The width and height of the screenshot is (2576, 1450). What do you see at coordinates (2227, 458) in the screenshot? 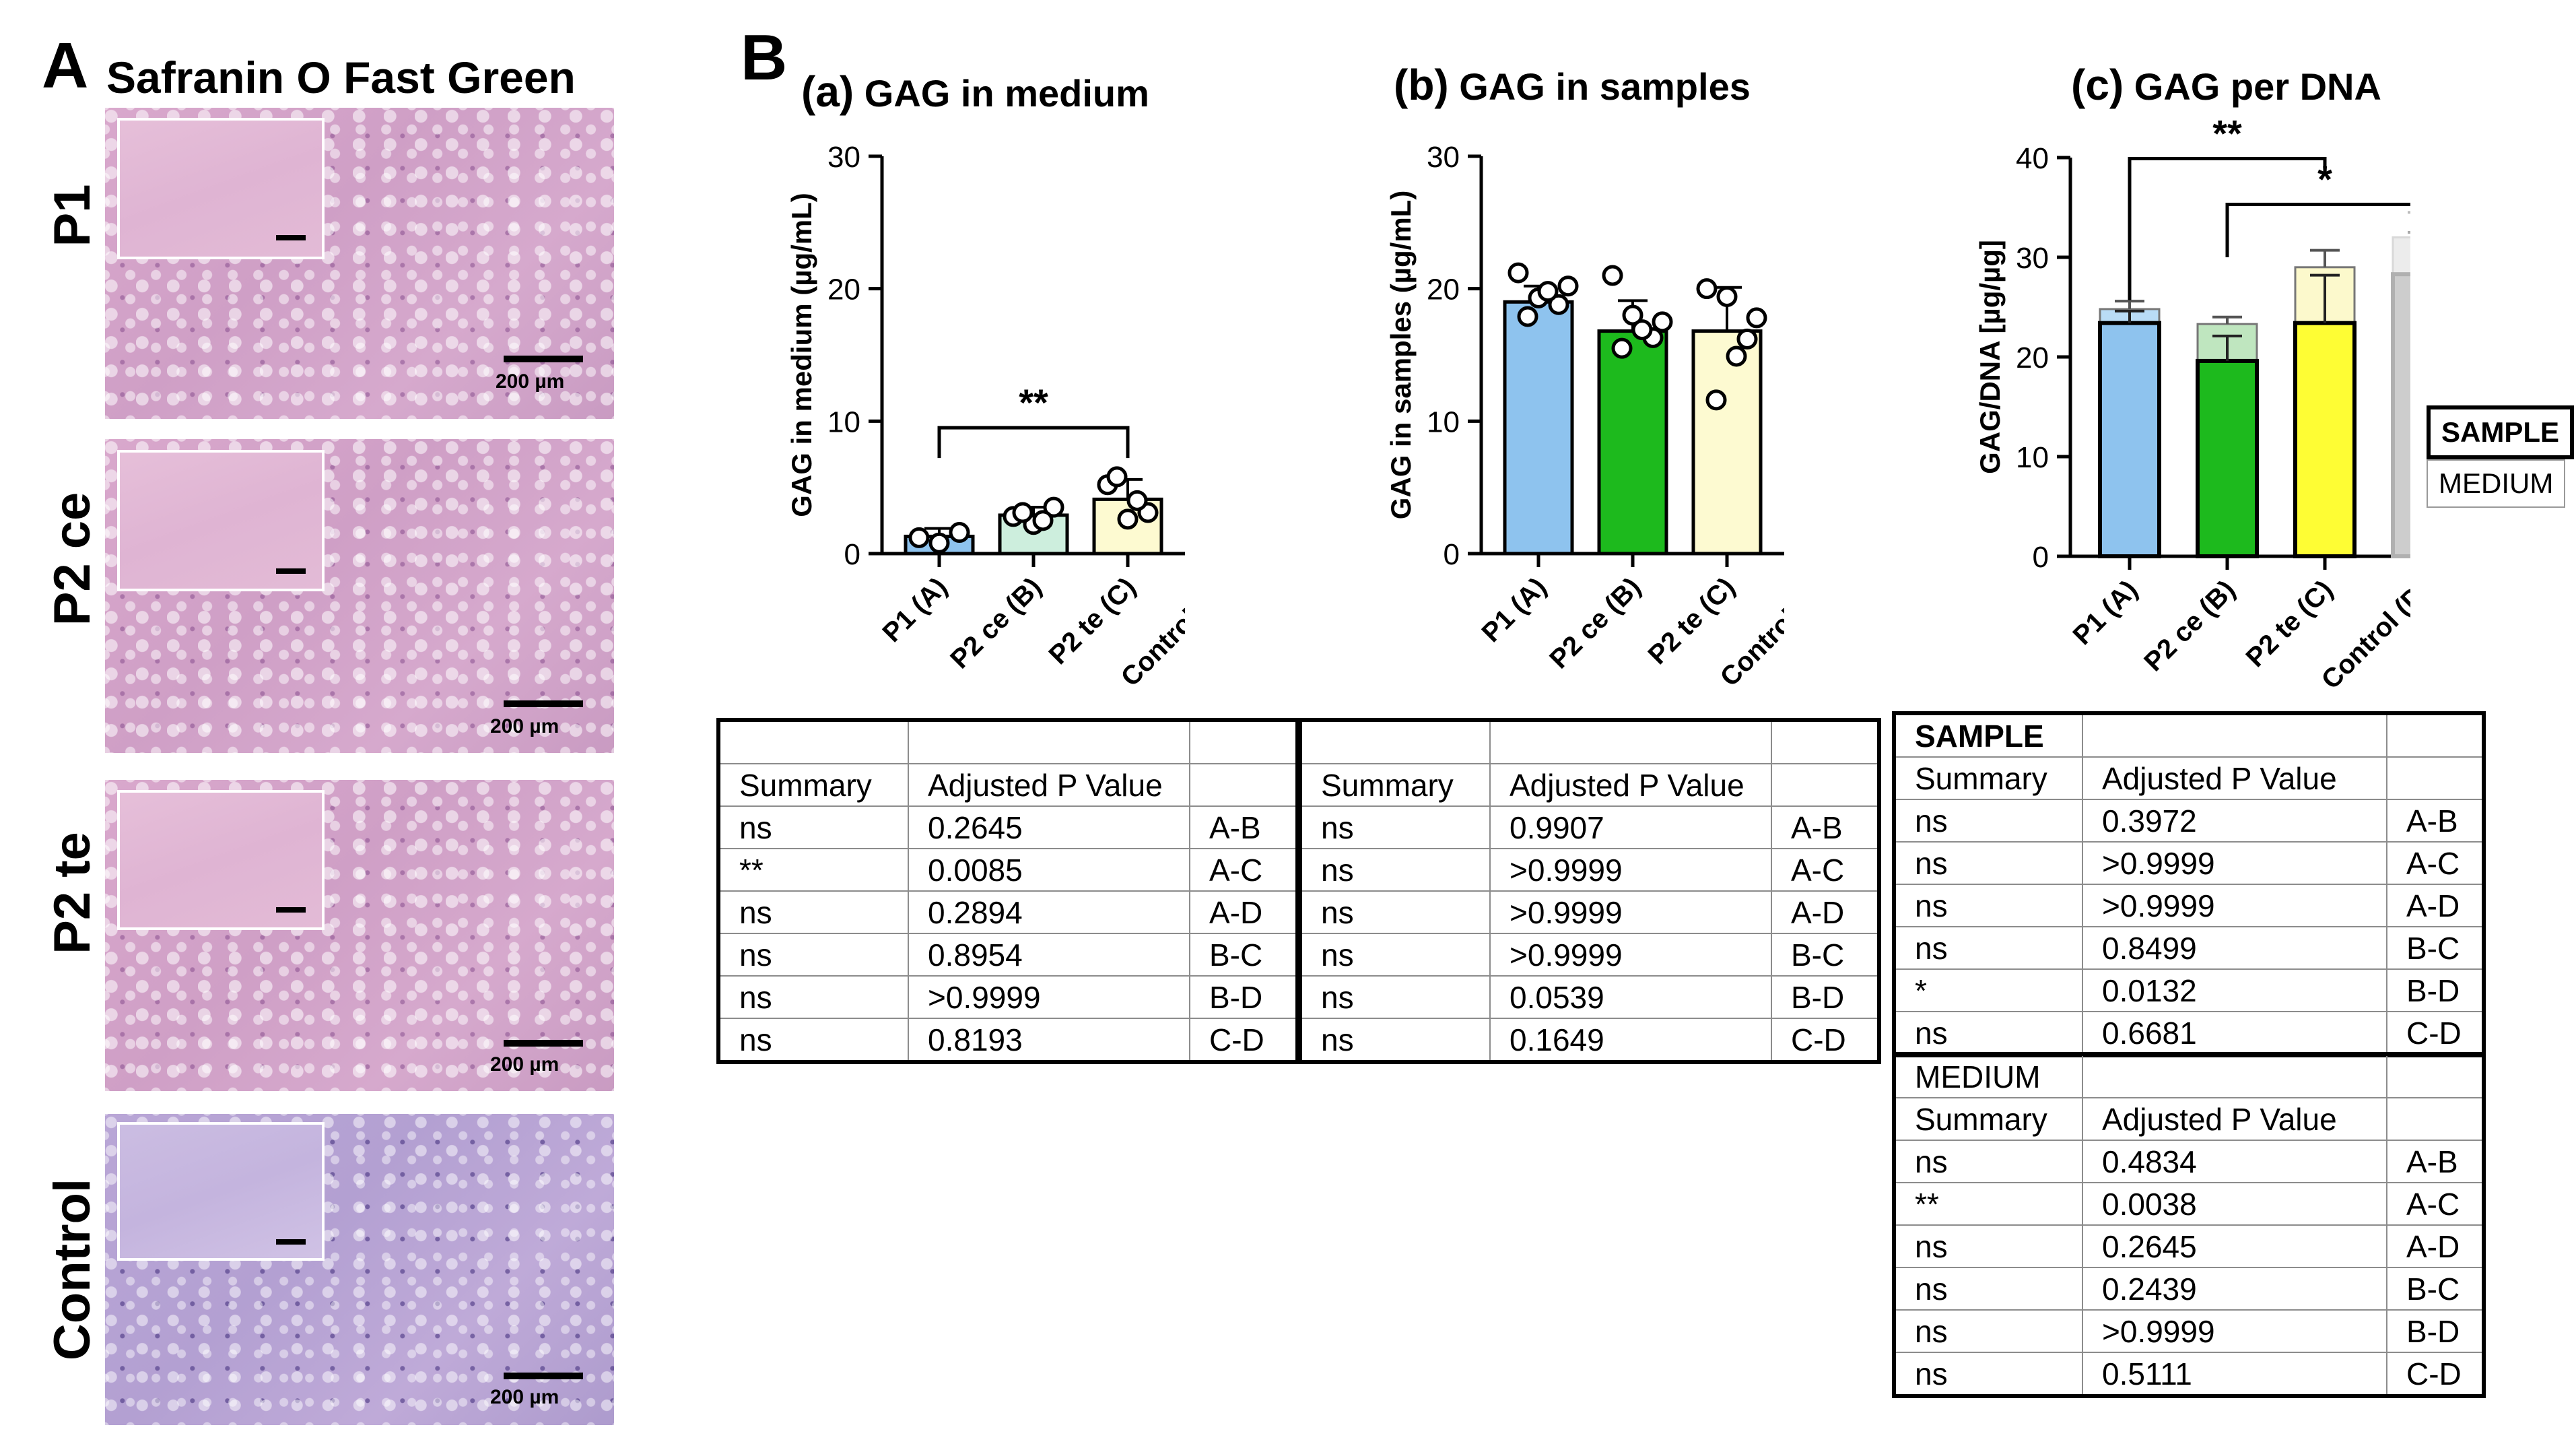
I see `bar-sample` at bounding box center [2227, 458].